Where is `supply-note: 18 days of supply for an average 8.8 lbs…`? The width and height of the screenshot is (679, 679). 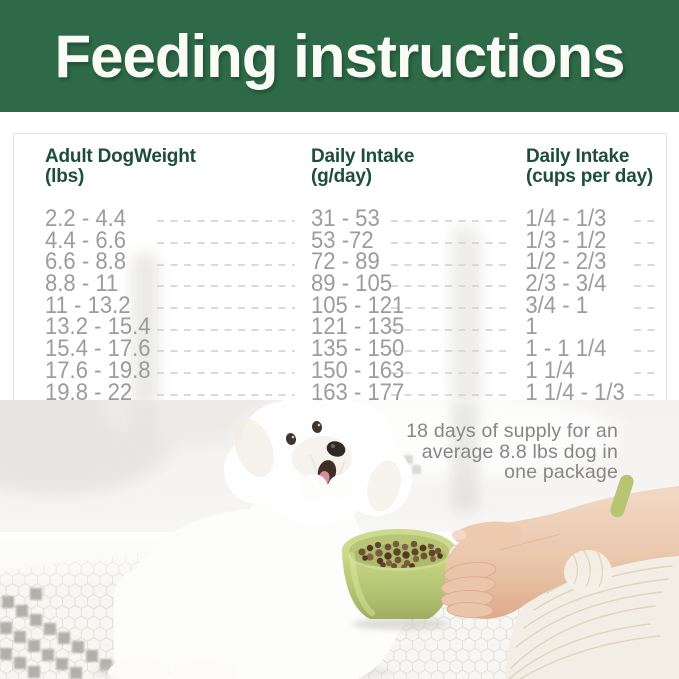
supply-note: 18 days of supply for an average 8.8 lbs… is located at coordinates (512, 452).